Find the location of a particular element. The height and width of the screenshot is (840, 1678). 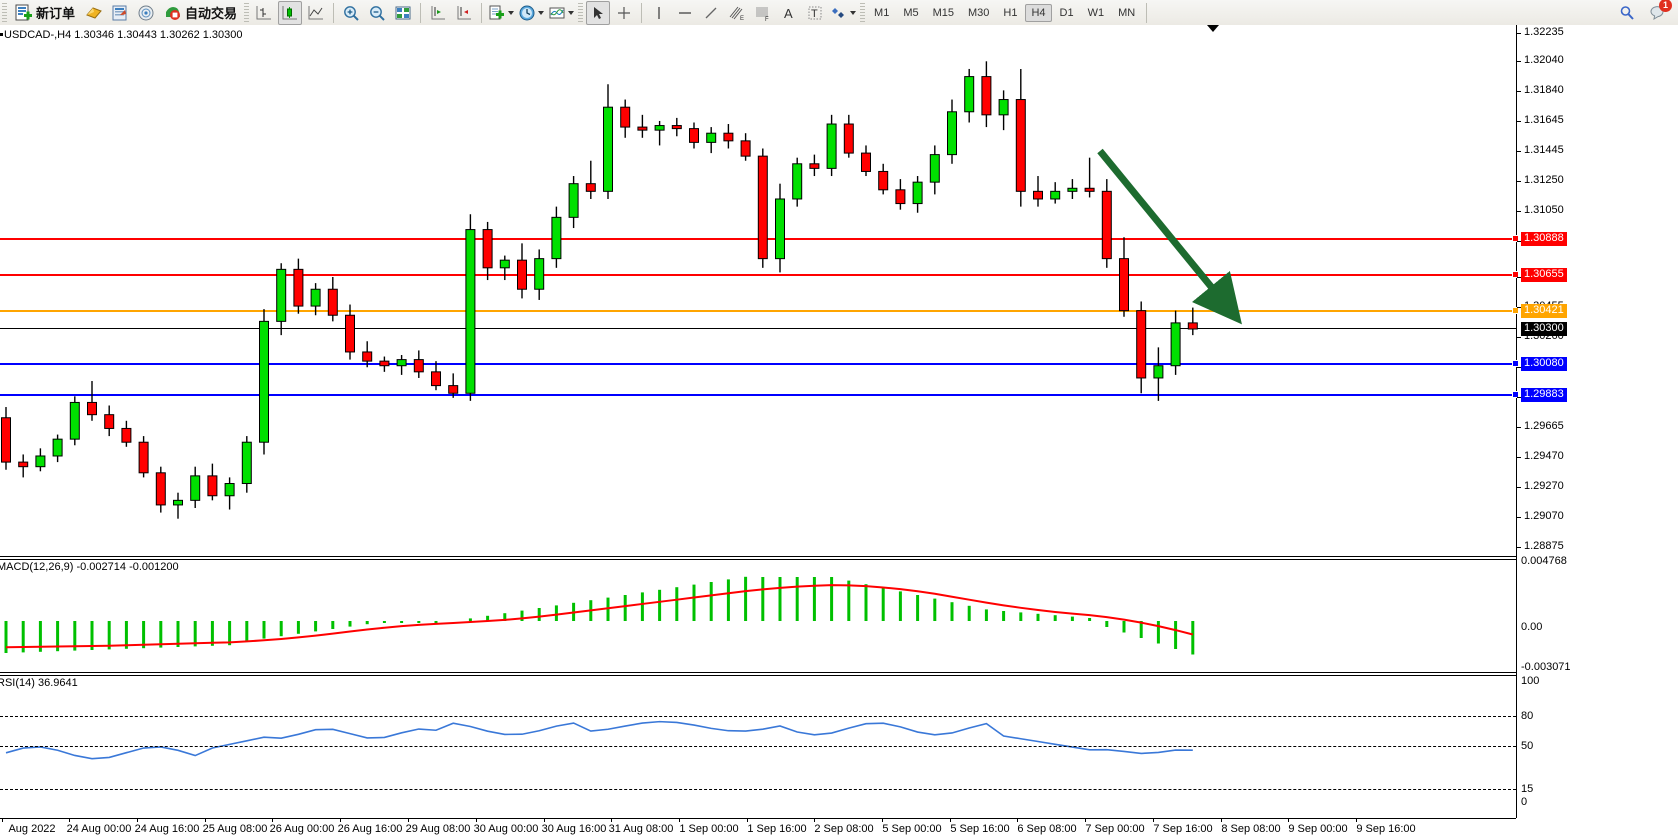

quote-bullet is located at coordinates (1, 34).